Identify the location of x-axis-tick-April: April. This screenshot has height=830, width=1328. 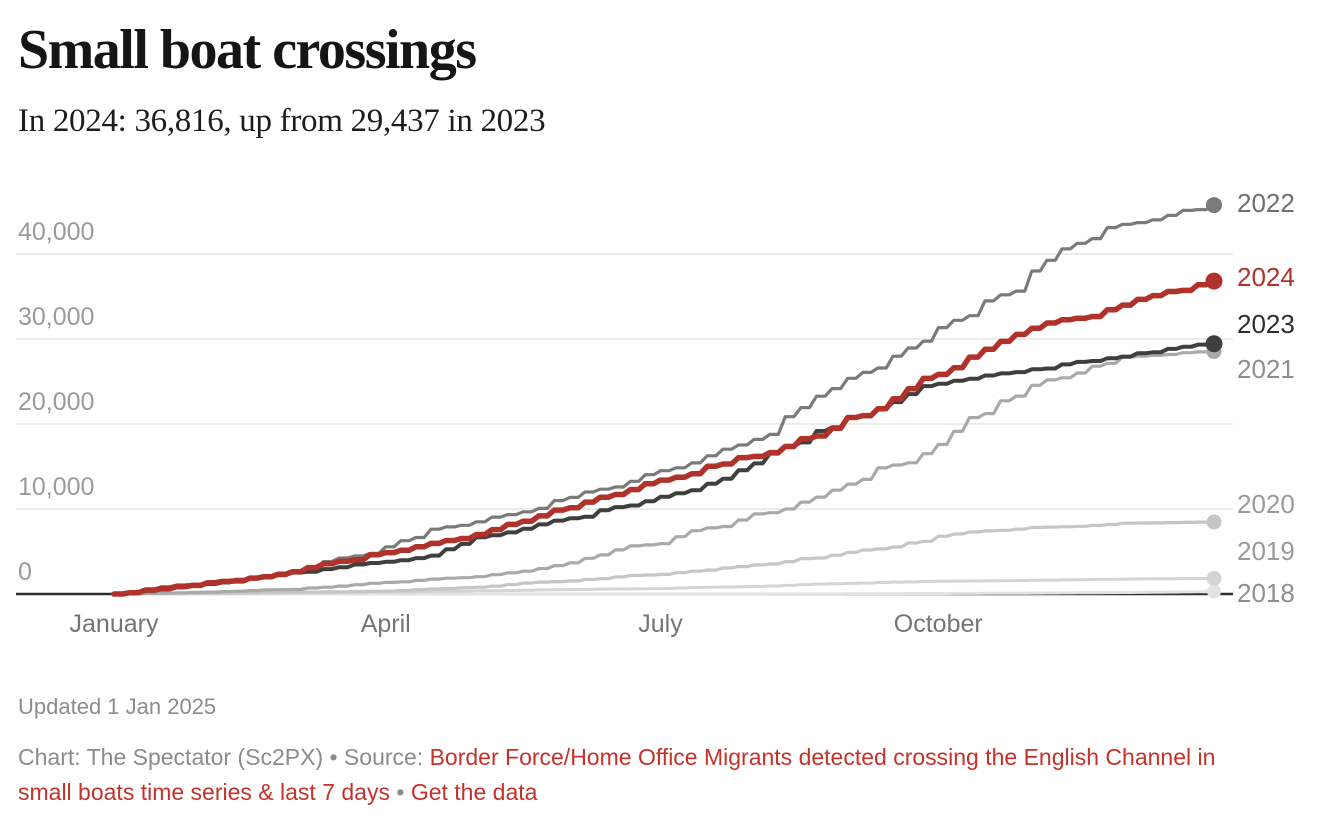
(385, 624).